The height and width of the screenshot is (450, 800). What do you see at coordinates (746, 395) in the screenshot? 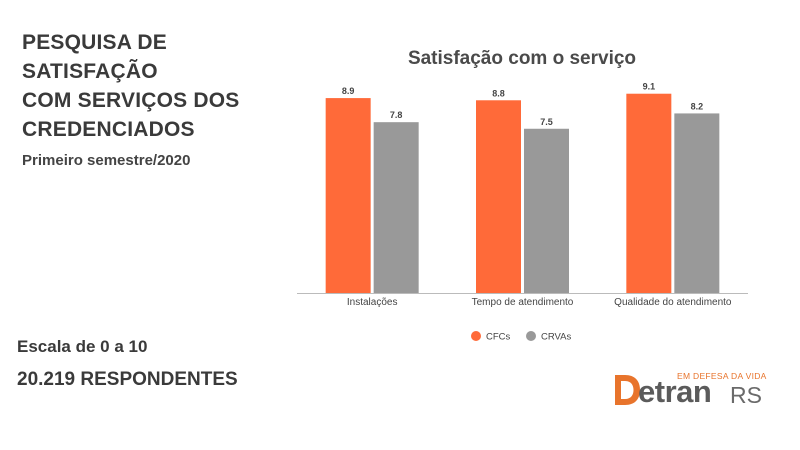
I see `logo-suffix: RS` at bounding box center [746, 395].